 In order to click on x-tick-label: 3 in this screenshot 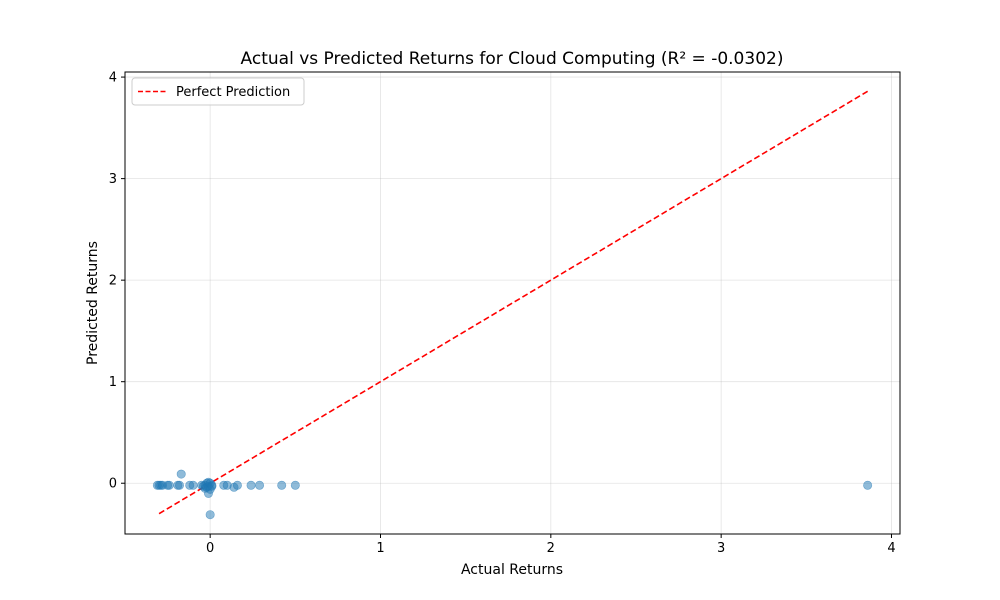, I will do `click(721, 548)`.